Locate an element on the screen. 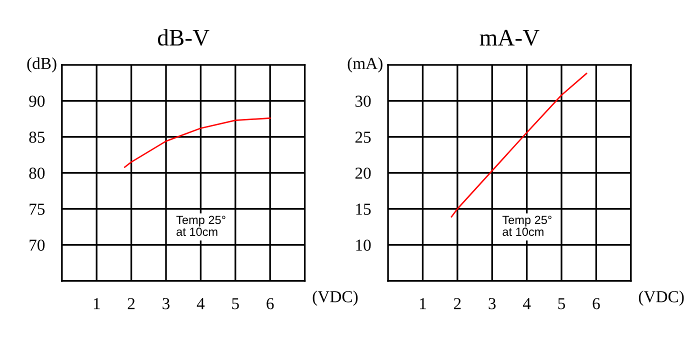  y-tick-label: 90 is located at coordinates (37, 101).